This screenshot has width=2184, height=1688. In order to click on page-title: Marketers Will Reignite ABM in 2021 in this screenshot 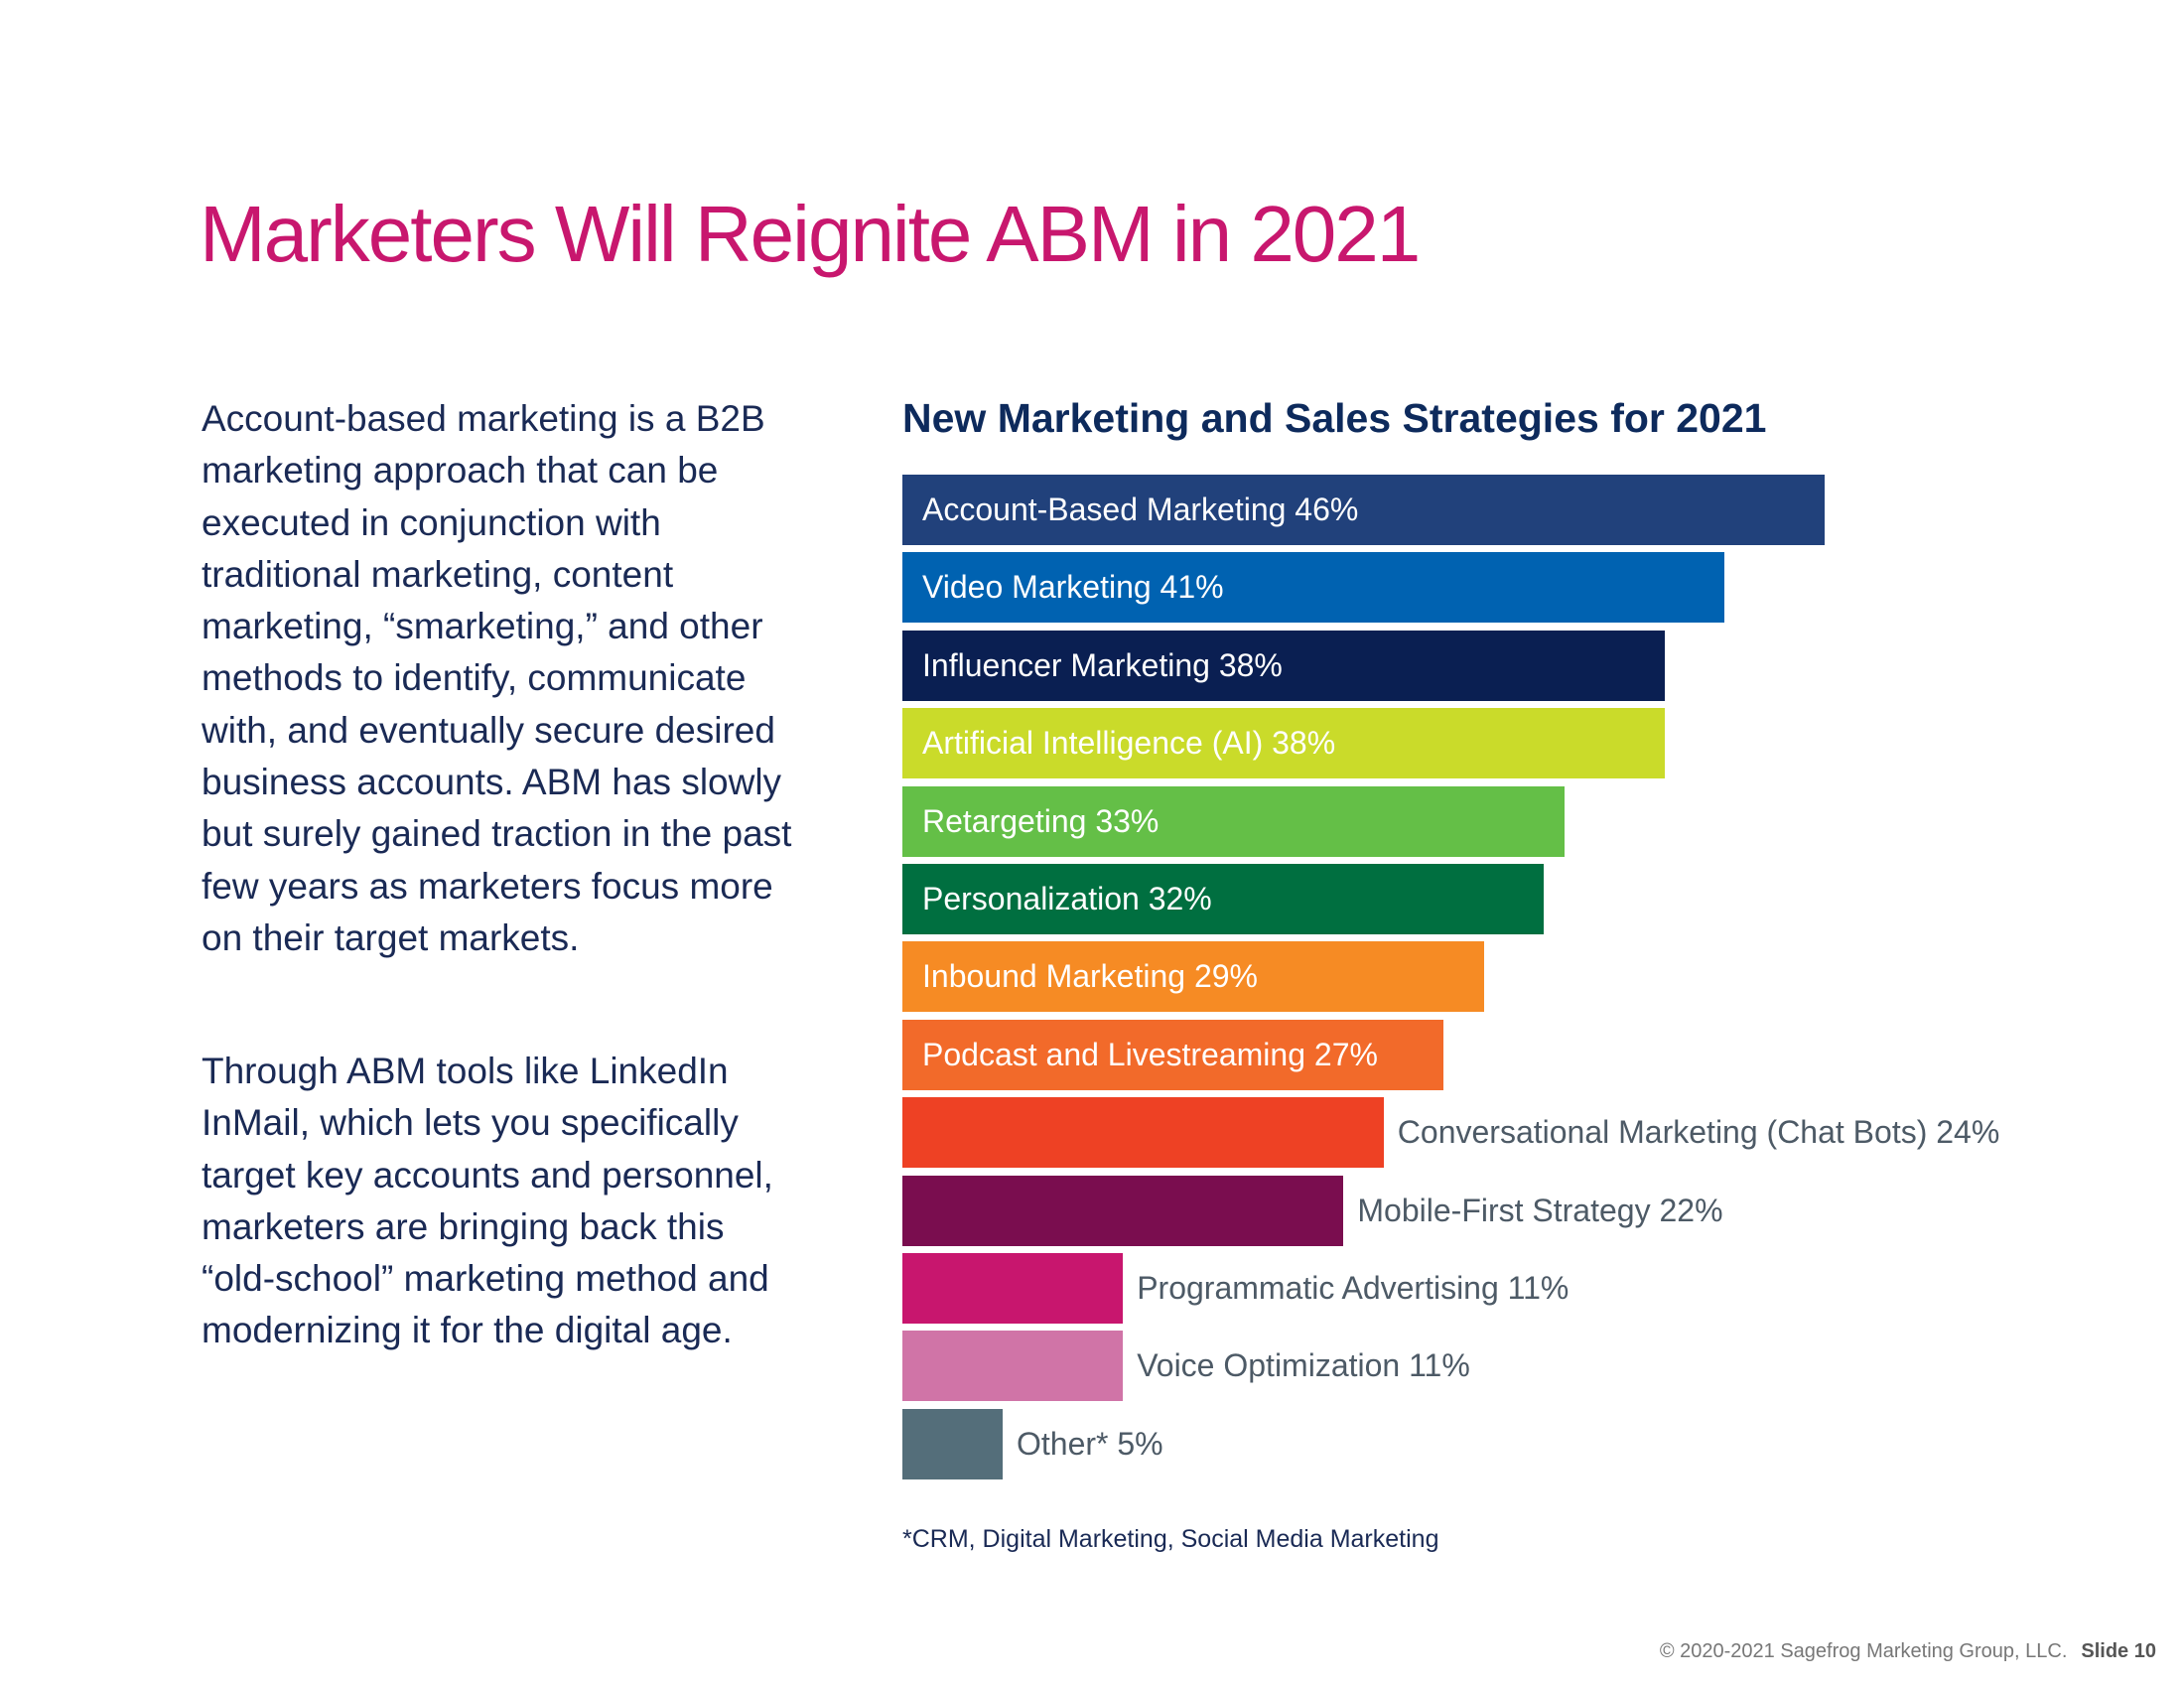, I will do `click(810, 234)`.